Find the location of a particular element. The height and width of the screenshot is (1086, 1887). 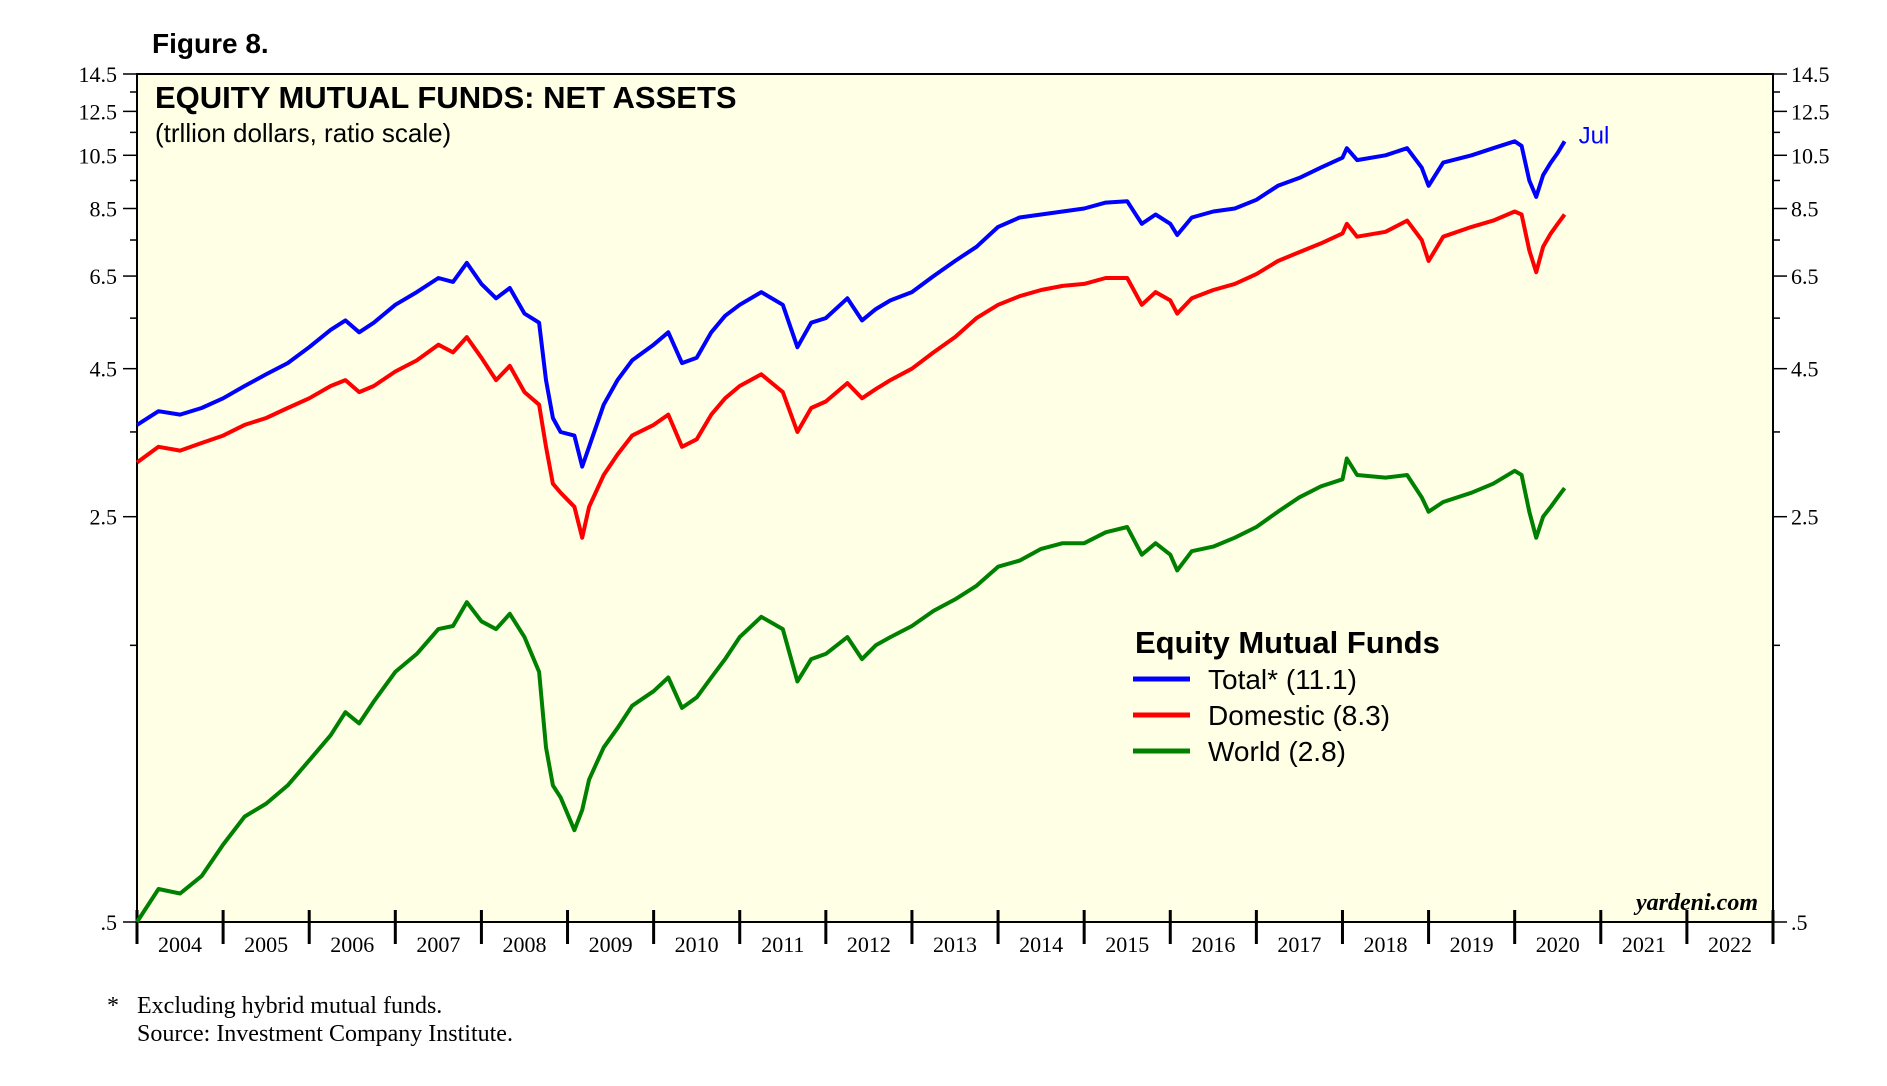

y-tick-label-left: 14.5 is located at coordinates (98, 74).